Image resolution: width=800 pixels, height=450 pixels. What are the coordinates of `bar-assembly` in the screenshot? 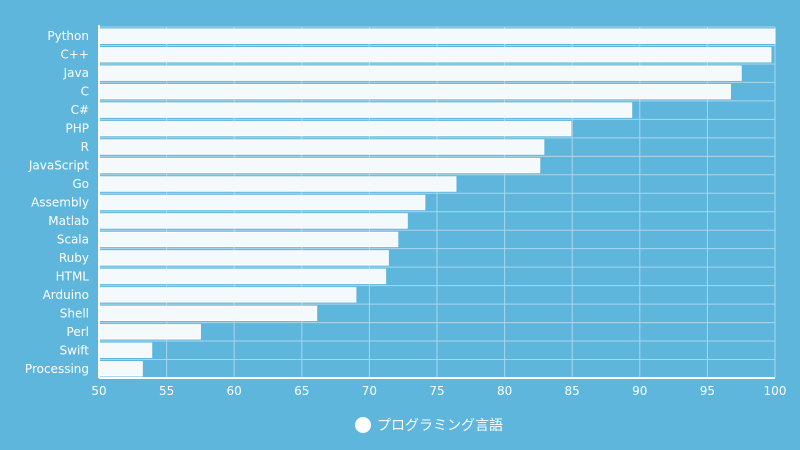 It's located at (262, 202).